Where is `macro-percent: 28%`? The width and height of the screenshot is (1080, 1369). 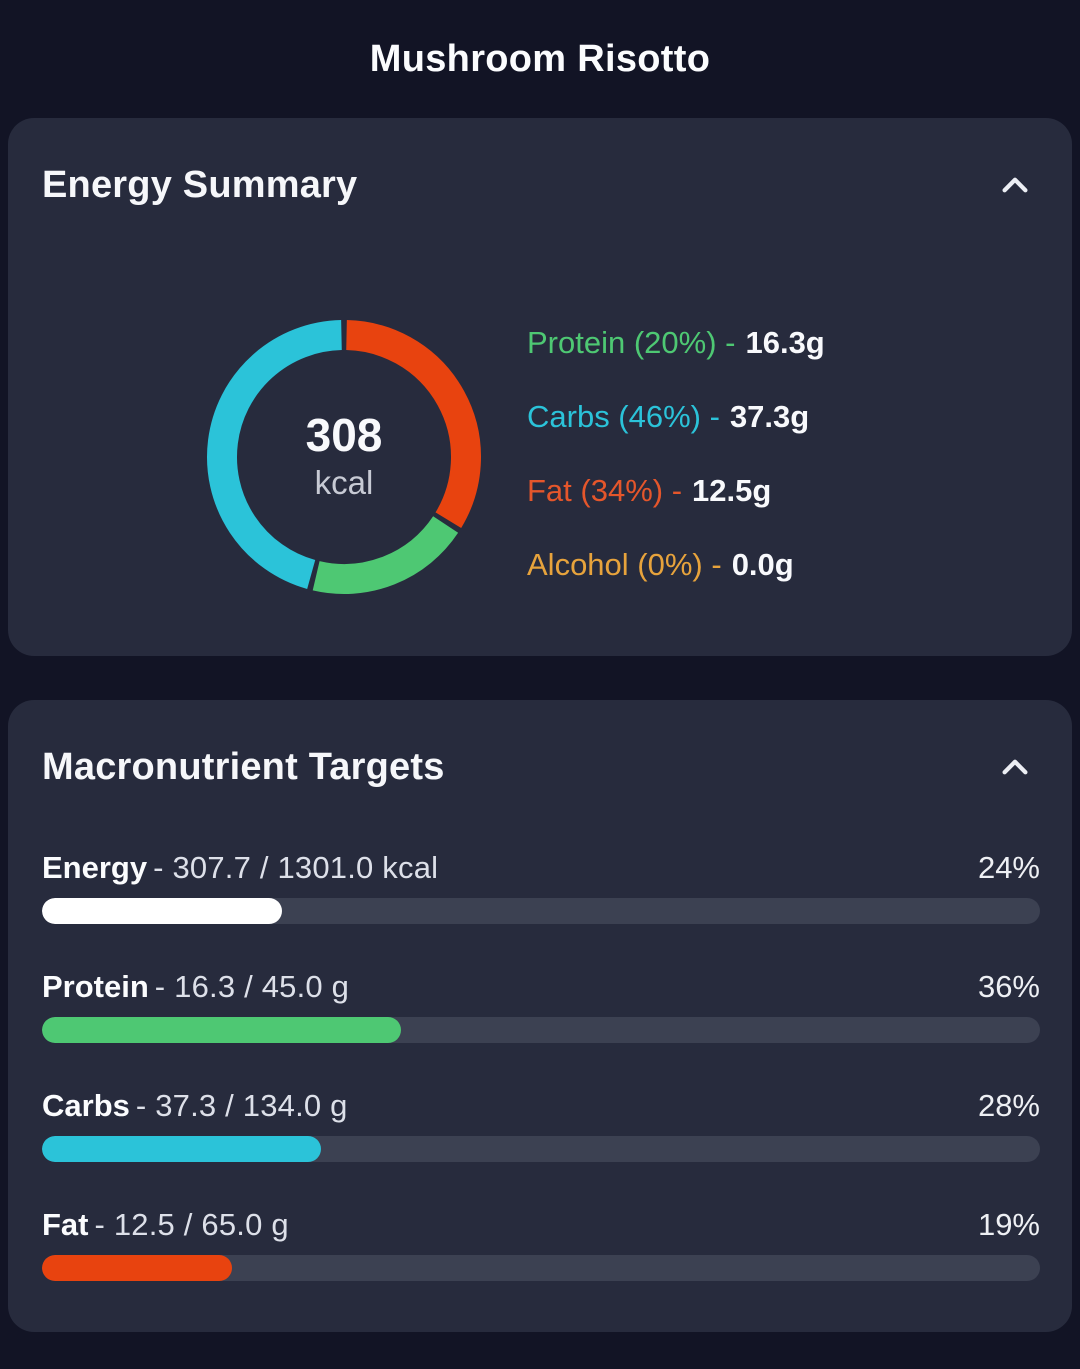 macro-percent: 28% is located at coordinates (1008, 1105).